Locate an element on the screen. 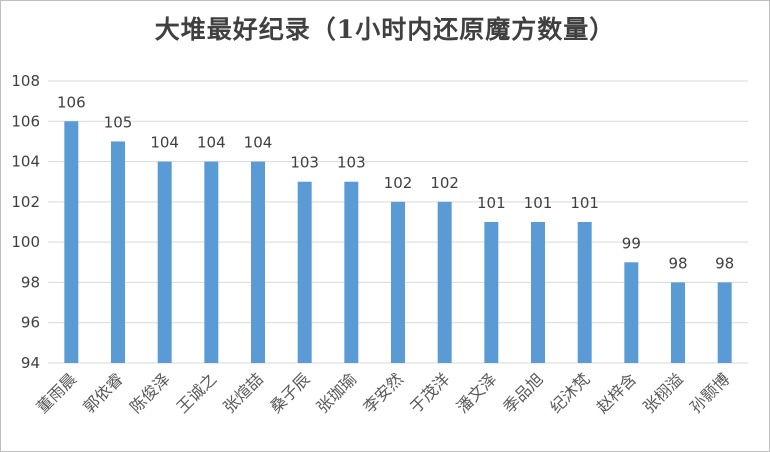 Image resolution: width=770 pixels, height=452 pixels. y-tick-label: 102 is located at coordinates (25, 202).